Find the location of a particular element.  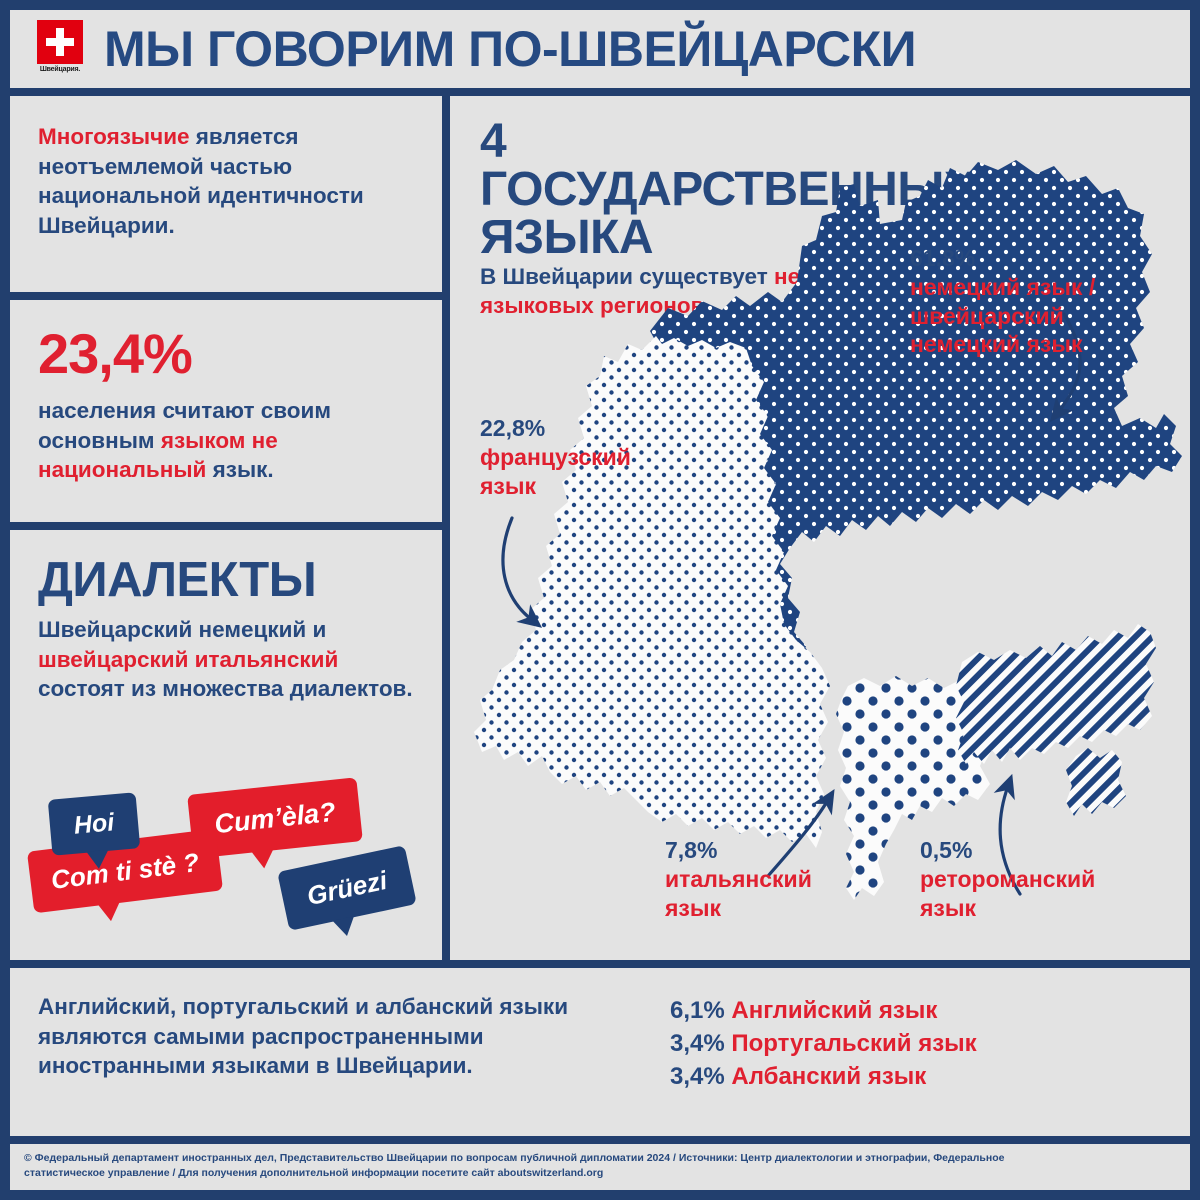

arrow-to-french is located at coordinates (522, 572).